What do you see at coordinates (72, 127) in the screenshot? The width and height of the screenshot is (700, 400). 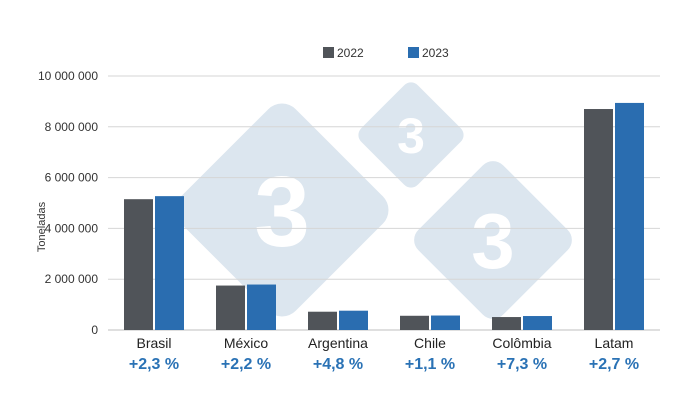 I see `y-tick-label: 8 000 000` at bounding box center [72, 127].